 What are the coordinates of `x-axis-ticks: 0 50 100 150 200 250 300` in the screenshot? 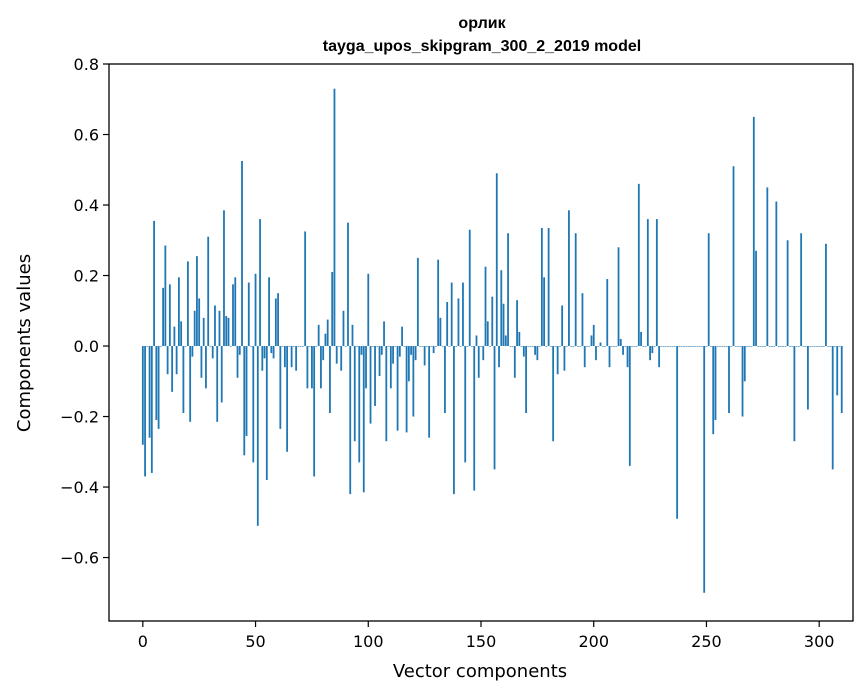 It's located at (486, 636).